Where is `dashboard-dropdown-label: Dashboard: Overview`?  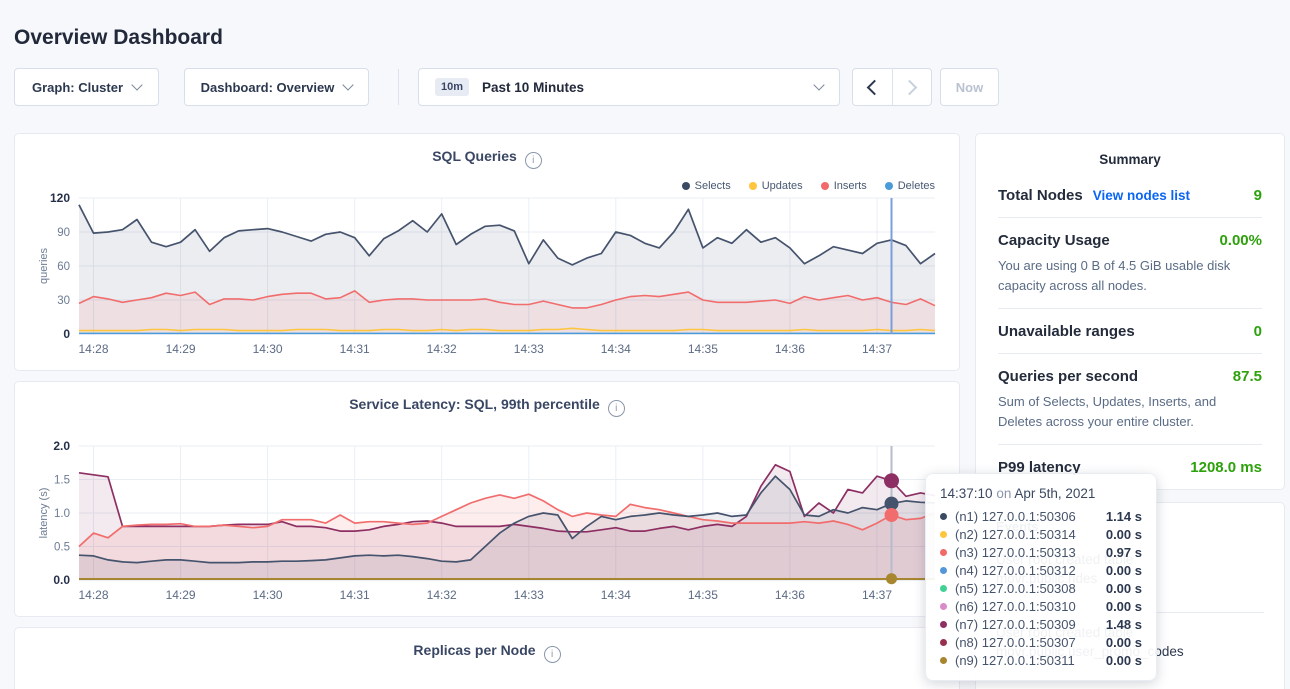 dashboard-dropdown-label: Dashboard: Overview is located at coordinates (267, 87).